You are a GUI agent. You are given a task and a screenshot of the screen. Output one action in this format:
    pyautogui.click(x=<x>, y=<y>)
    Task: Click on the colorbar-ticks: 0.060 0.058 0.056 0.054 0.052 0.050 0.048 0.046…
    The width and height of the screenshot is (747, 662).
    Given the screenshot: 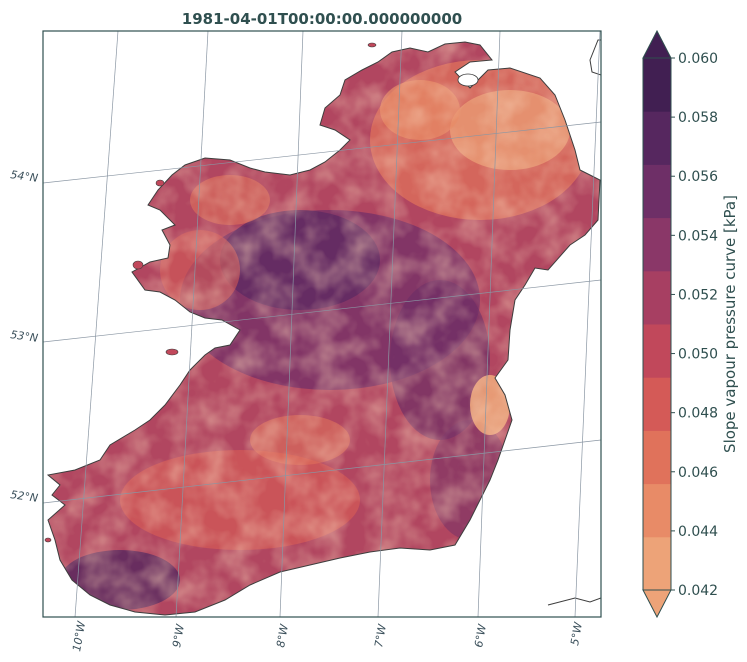 What is the action you would take?
    pyautogui.click(x=694, y=325)
    